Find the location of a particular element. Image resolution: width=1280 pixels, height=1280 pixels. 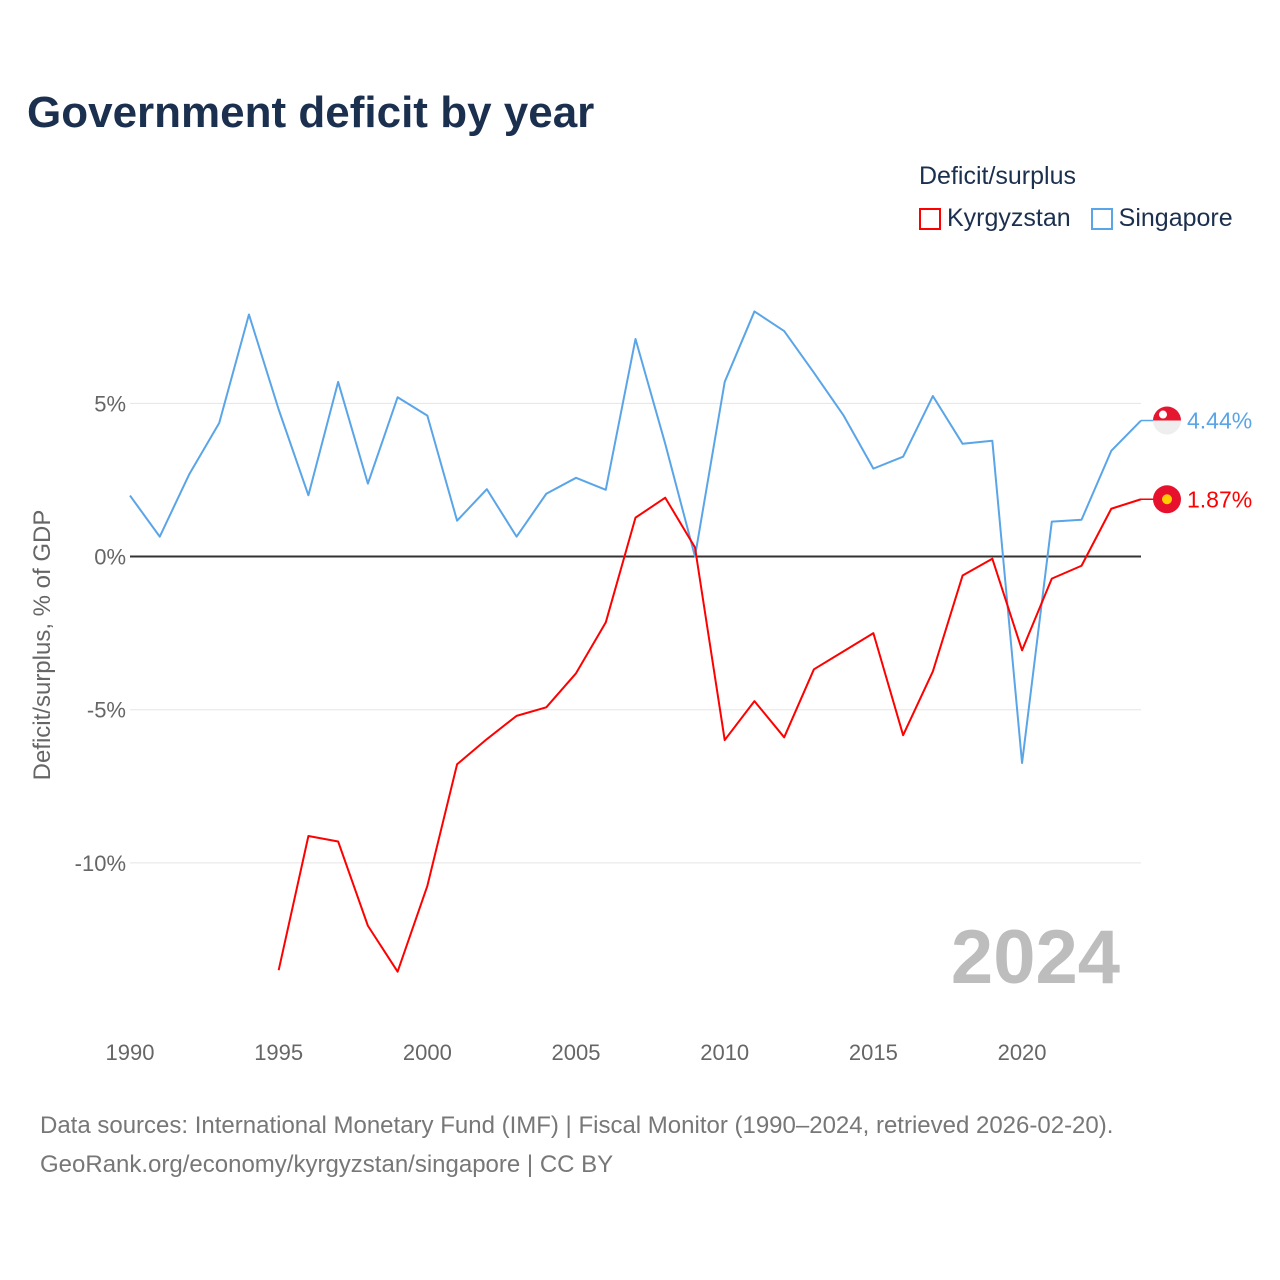

legend: Kyrgyzstan Singapore is located at coordinates (1076, 218).